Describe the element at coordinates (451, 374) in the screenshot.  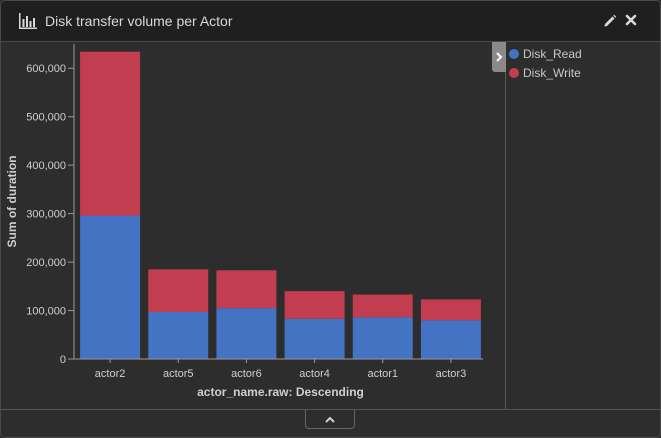
I see `x-tick-label: actor3` at that location.